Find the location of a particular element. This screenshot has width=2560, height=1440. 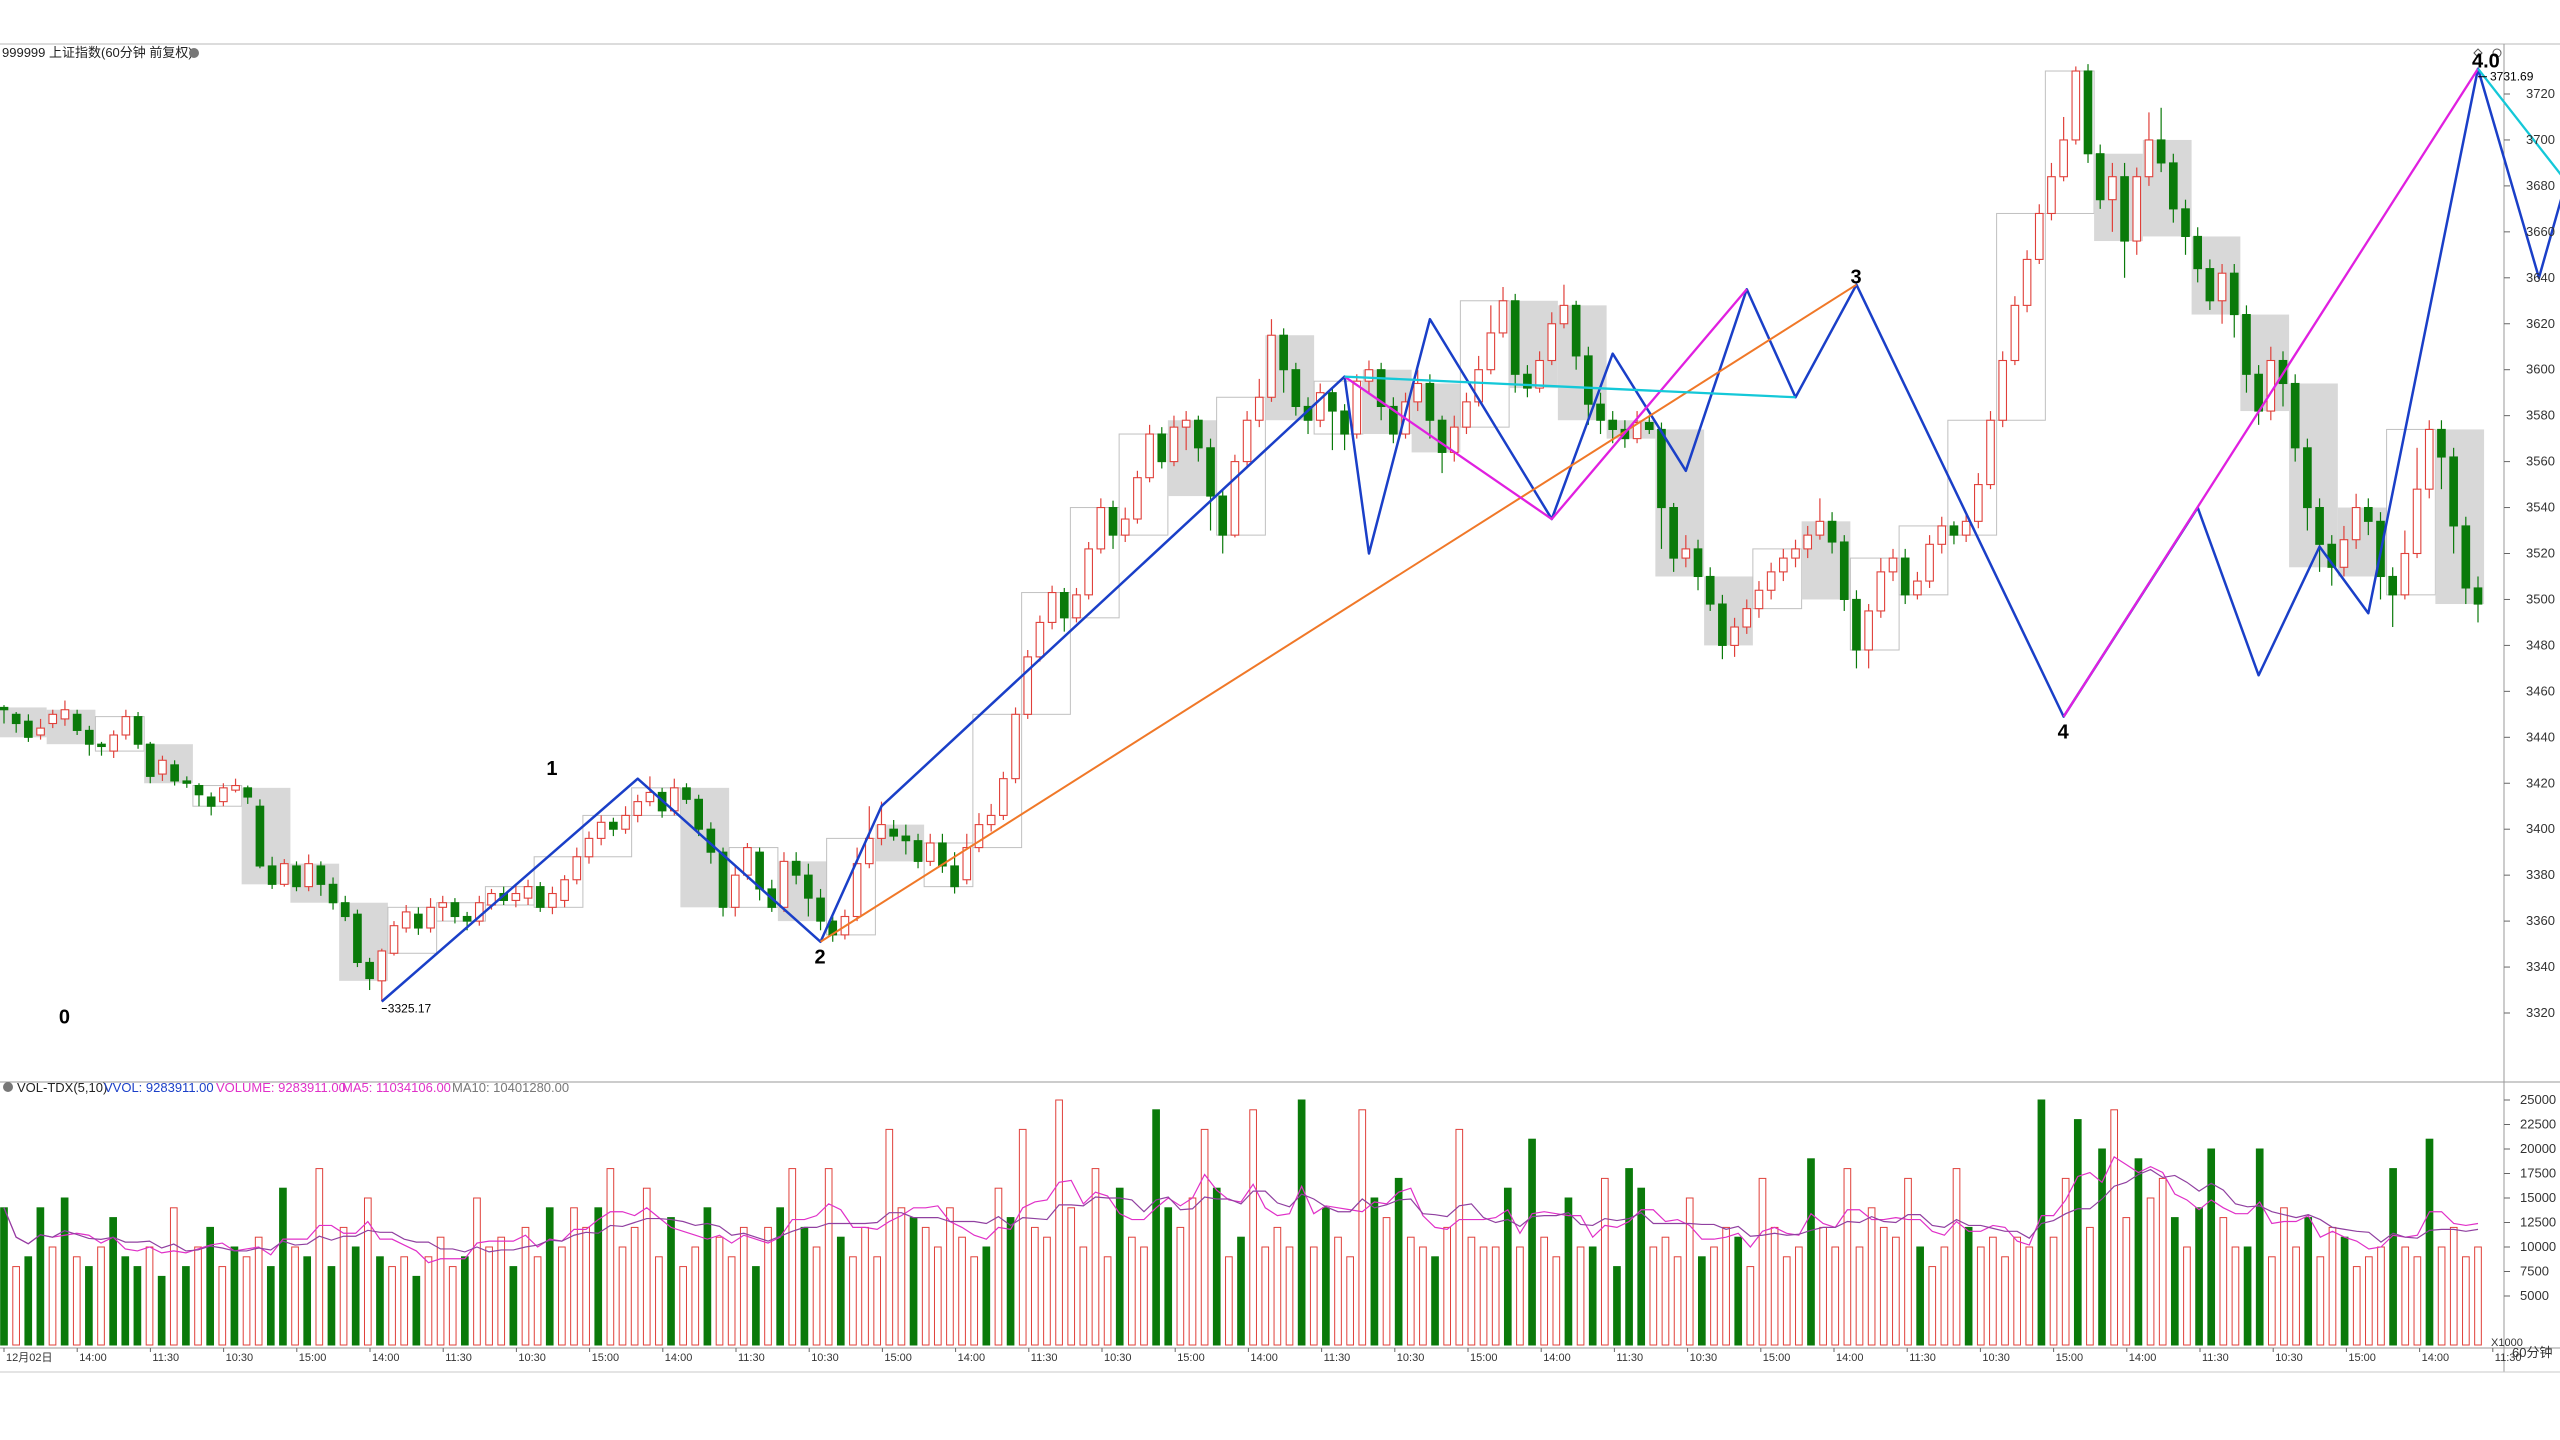

diamond-icon is located at coordinates (2478, 53).